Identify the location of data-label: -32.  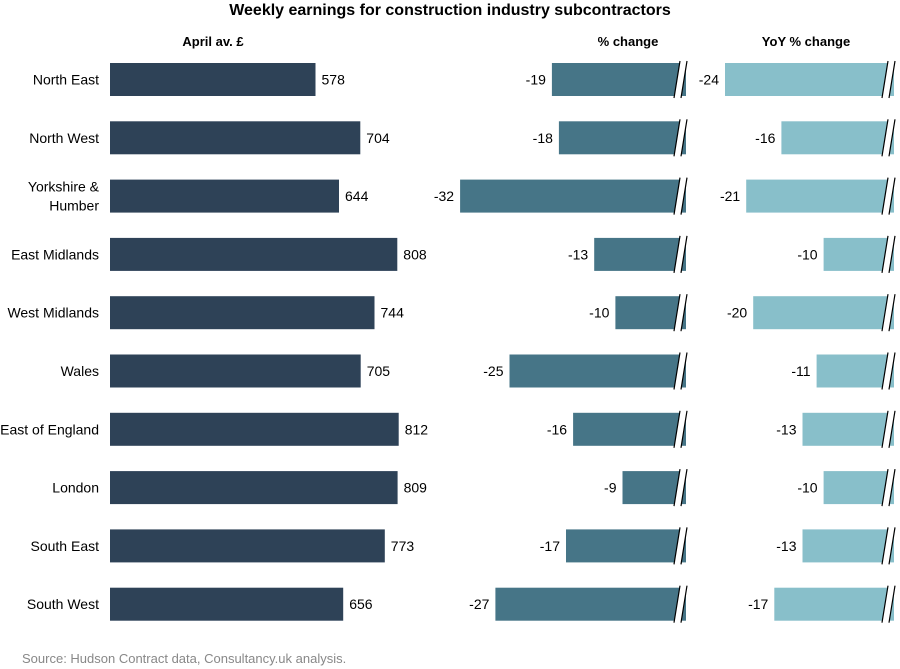
(444, 196).